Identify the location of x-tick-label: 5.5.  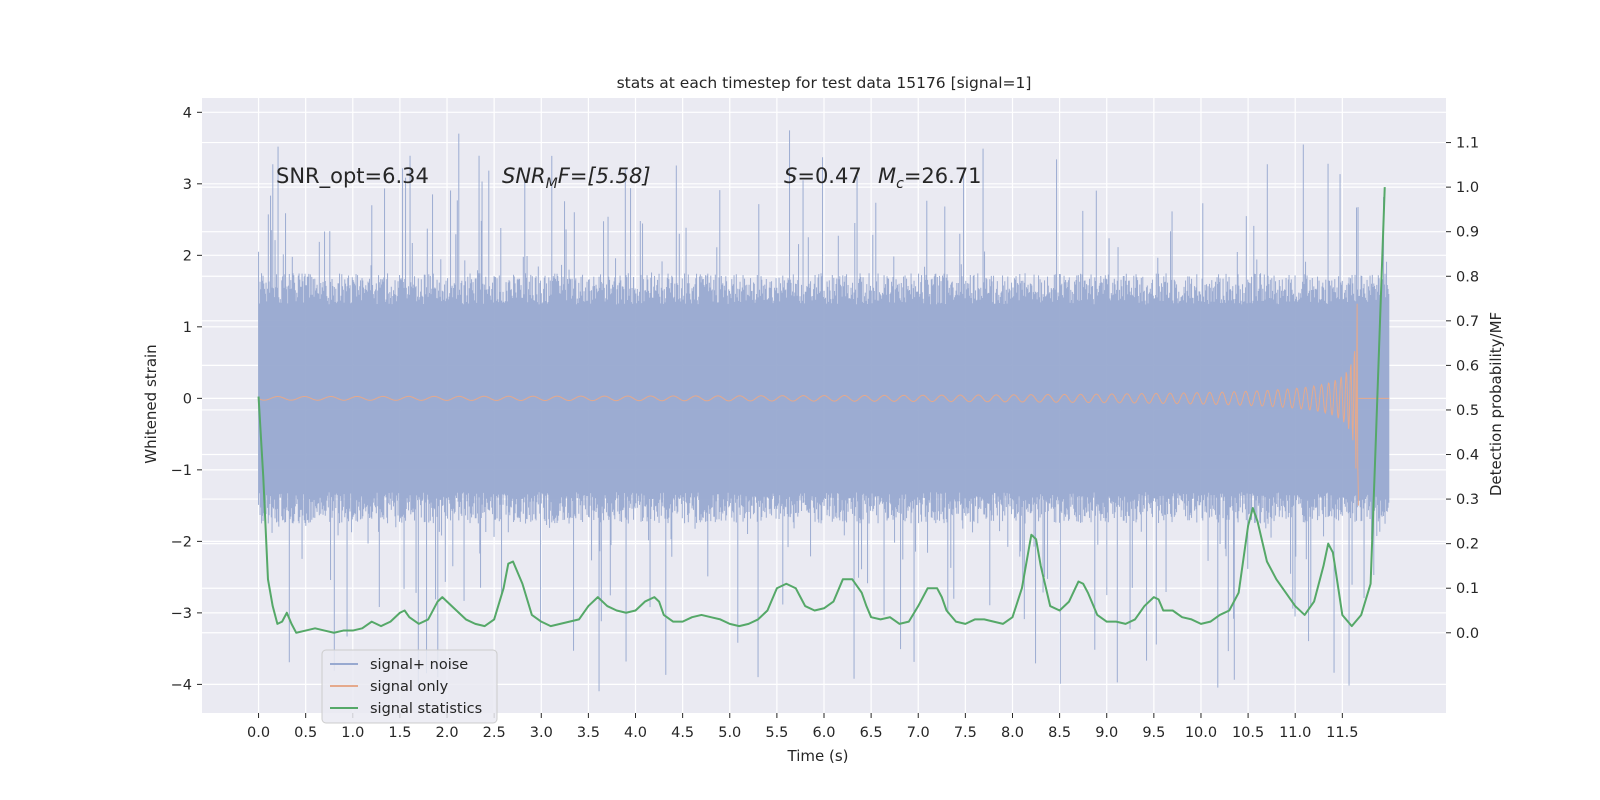
(776, 733).